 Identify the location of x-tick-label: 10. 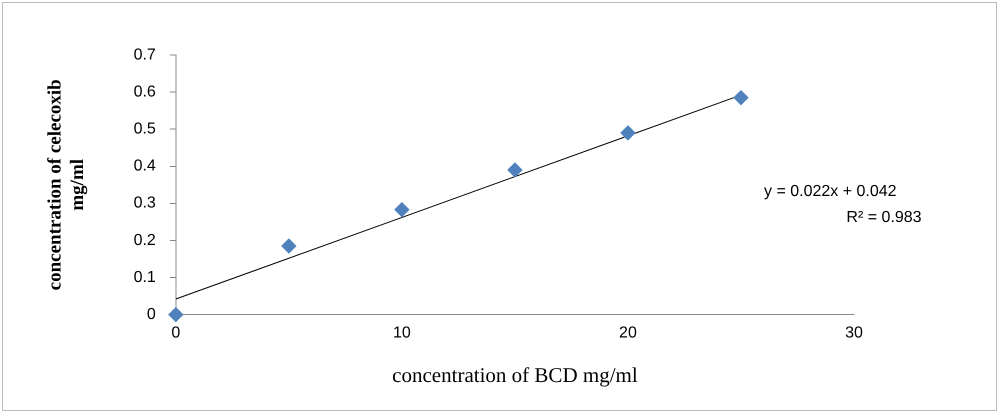
(401, 333).